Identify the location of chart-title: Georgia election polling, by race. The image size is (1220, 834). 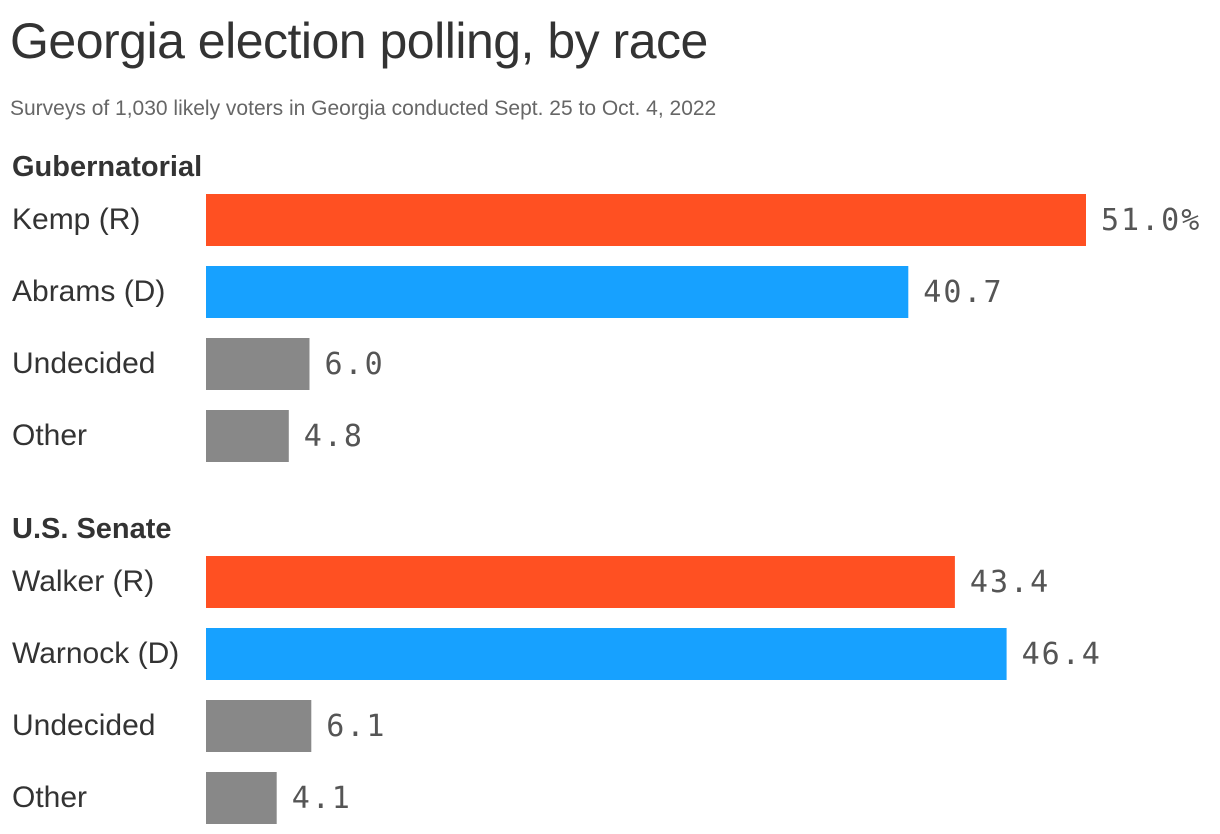
(359, 41).